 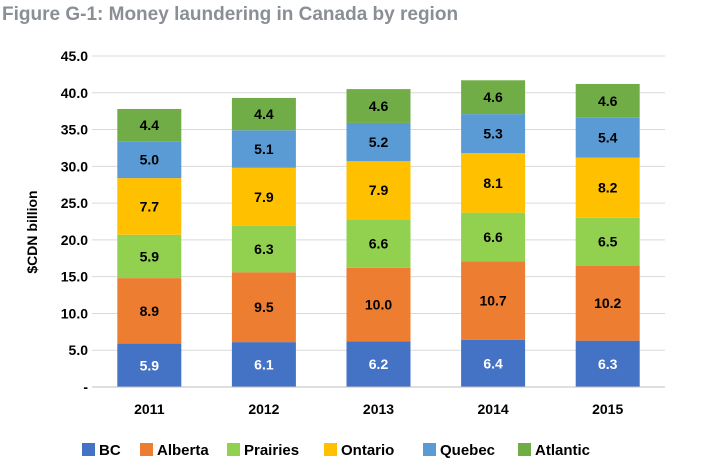 I want to click on legend-label: Alberta, so click(x=183, y=450).